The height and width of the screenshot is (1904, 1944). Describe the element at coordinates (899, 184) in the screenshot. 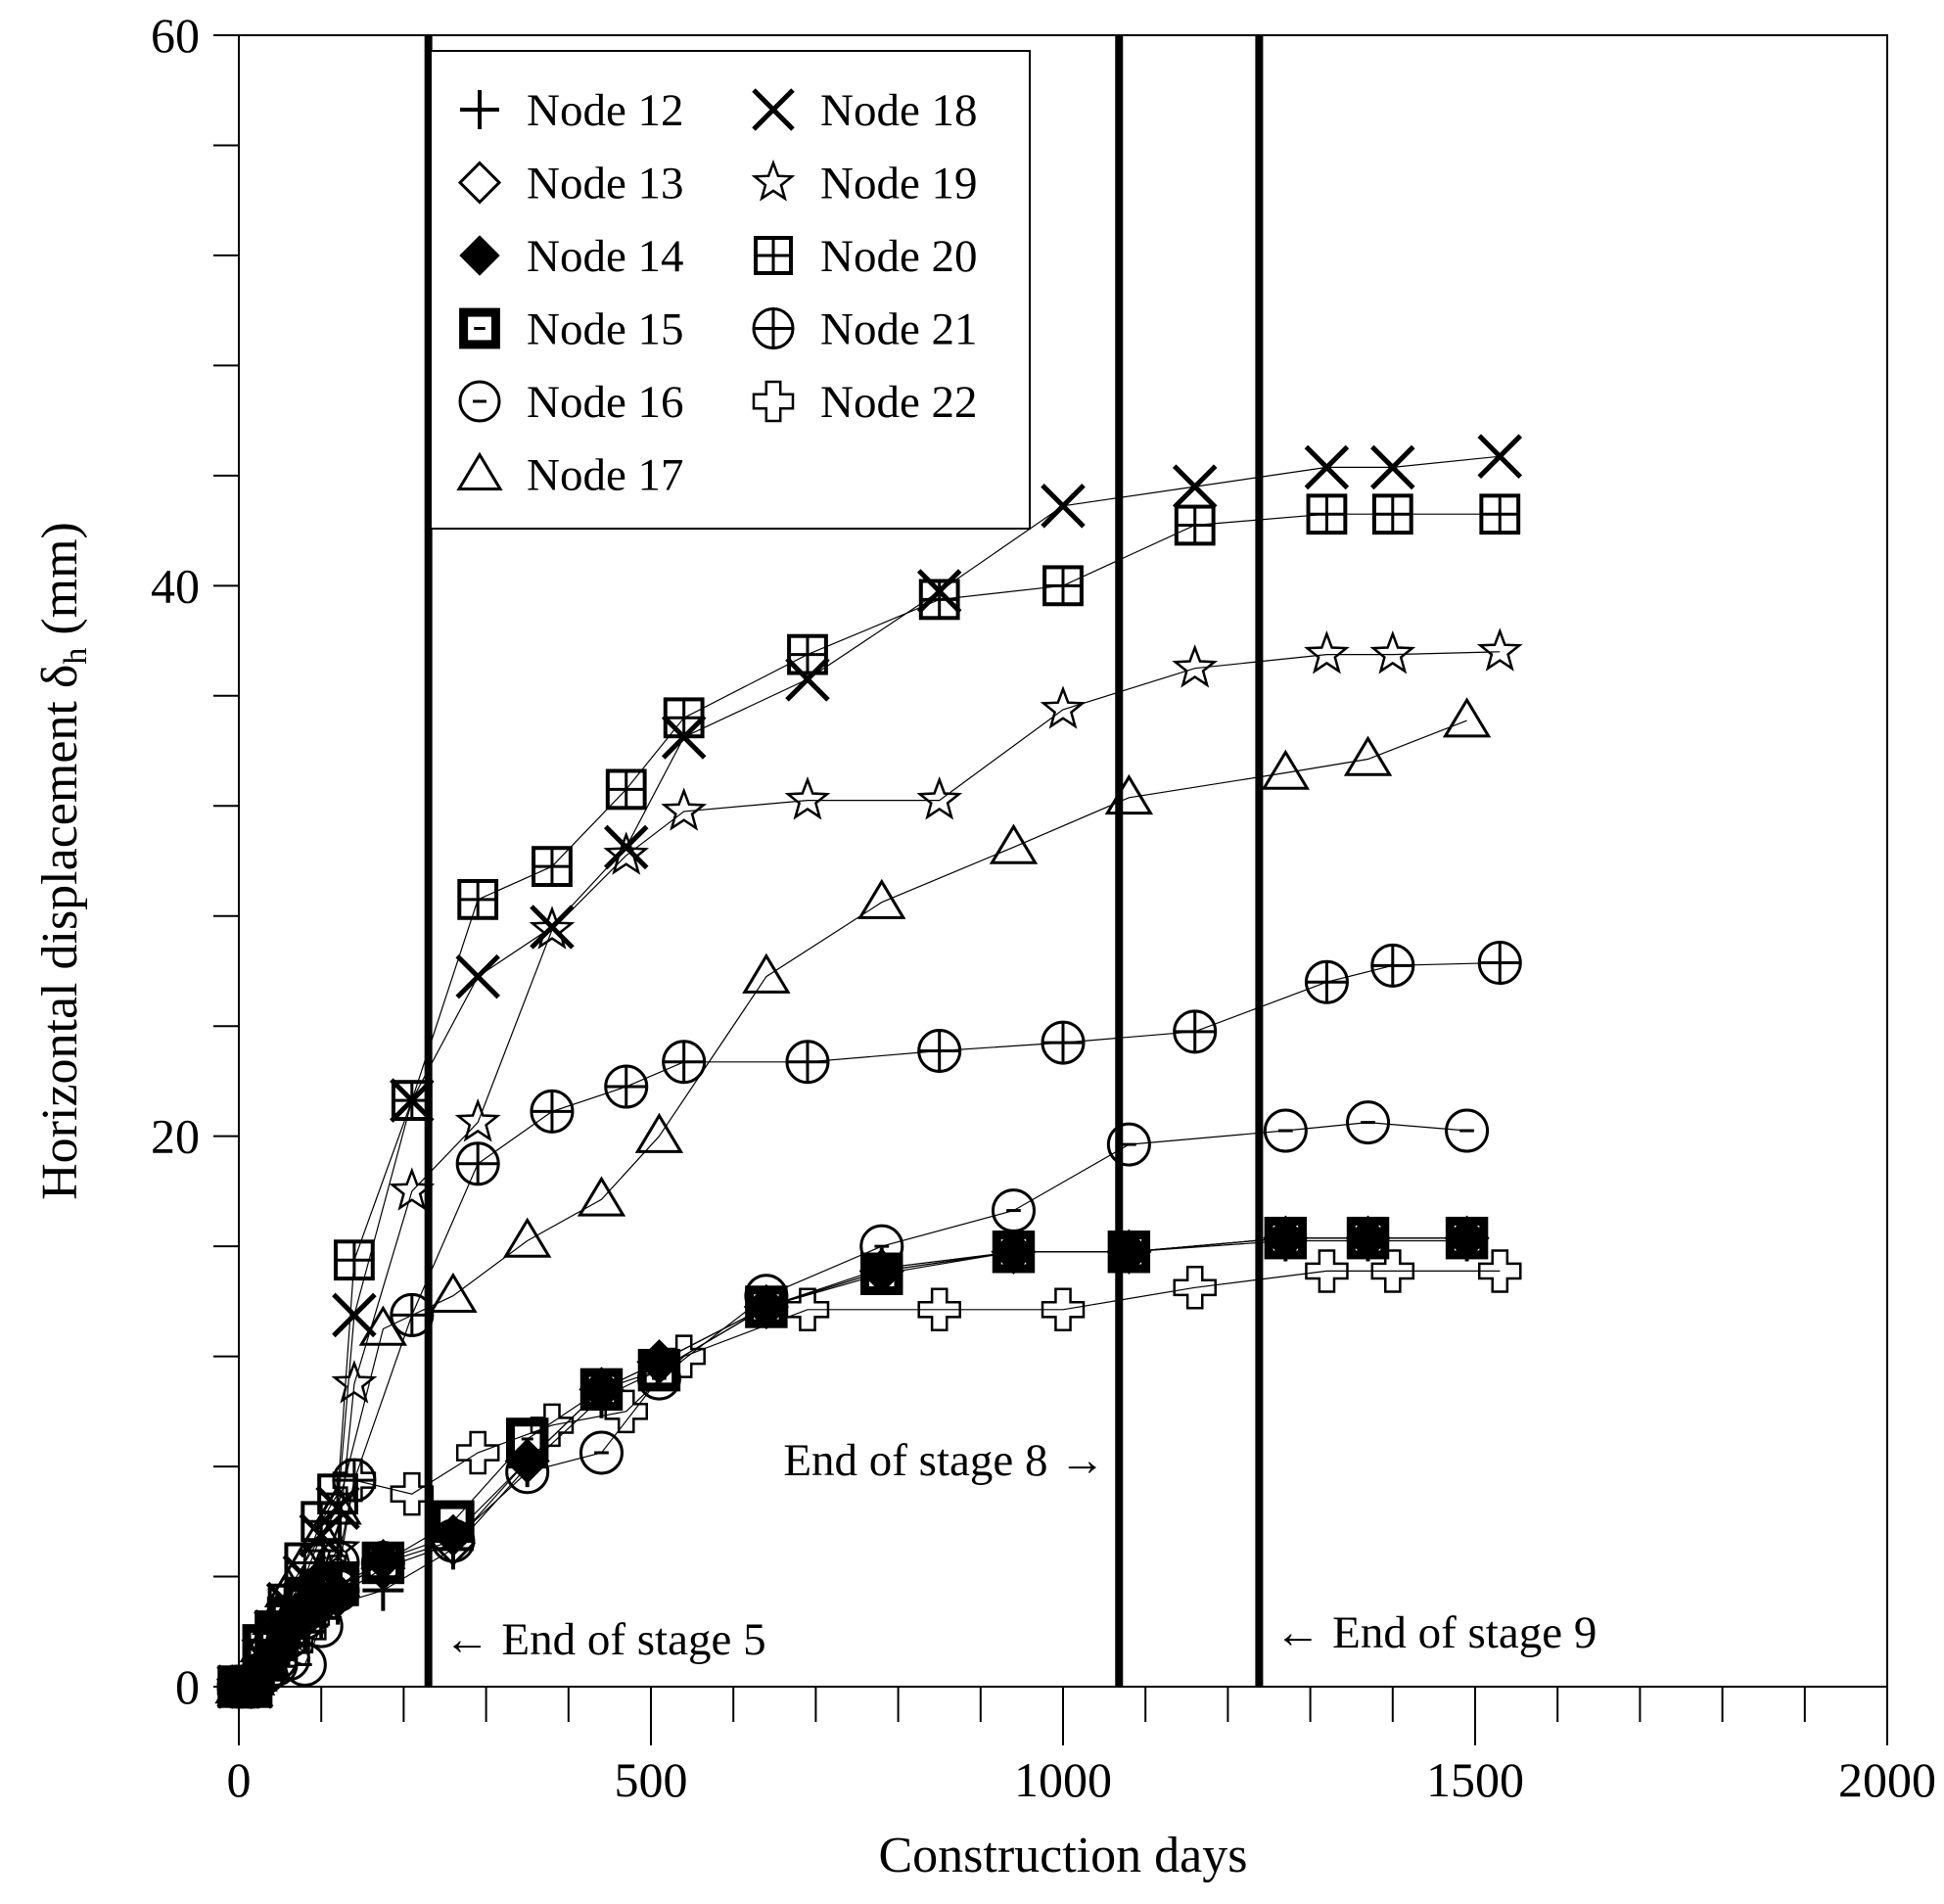

I see `legend-label: Node 19` at that location.